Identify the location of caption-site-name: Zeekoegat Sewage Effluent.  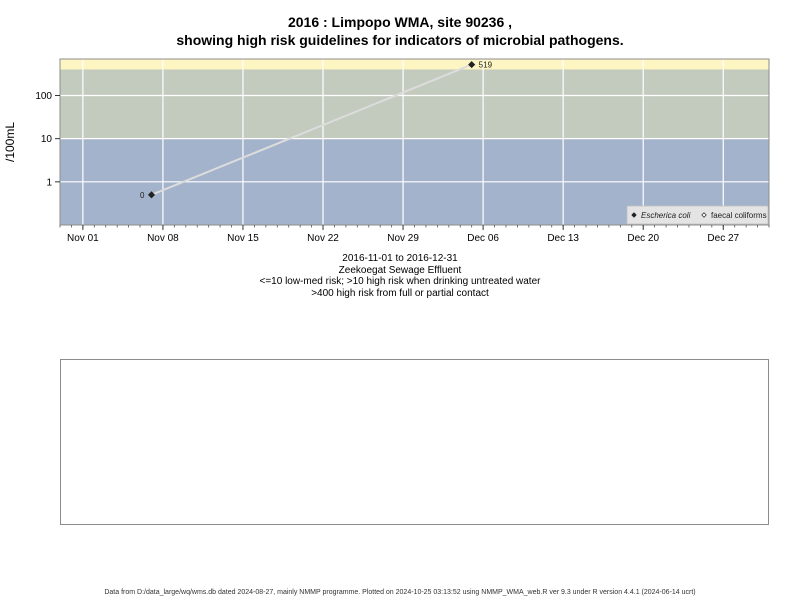
(400, 270).